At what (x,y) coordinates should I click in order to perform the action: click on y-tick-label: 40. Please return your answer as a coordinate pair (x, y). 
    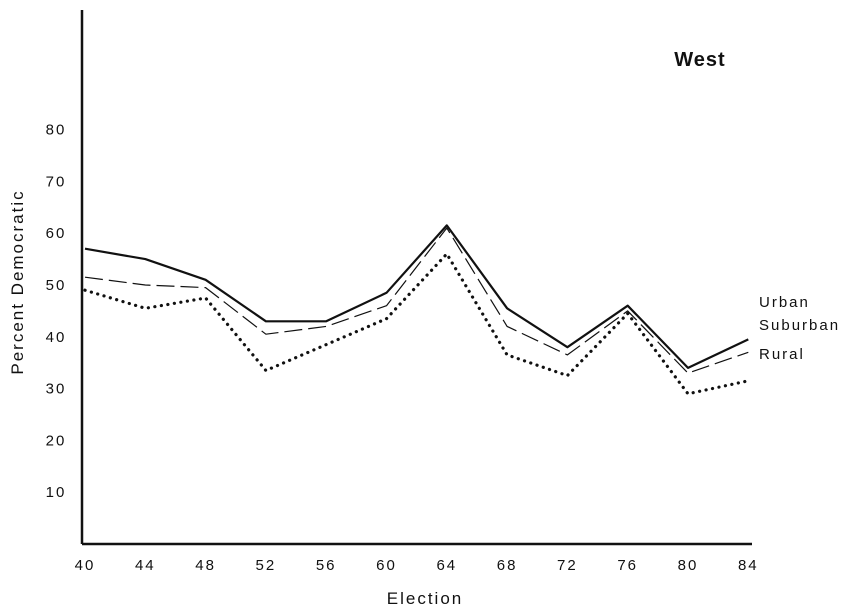
    Looking at the image, I should click on (56, 337).